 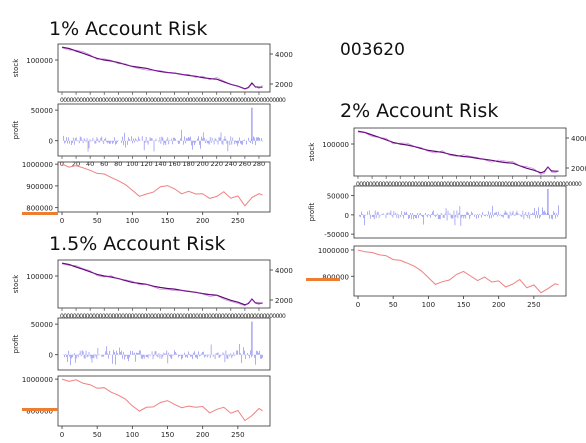 What do you see at coordinates (90, 164) in the screenshot?
I see `x-tick-label: 40` at bounding box center [90, 164].